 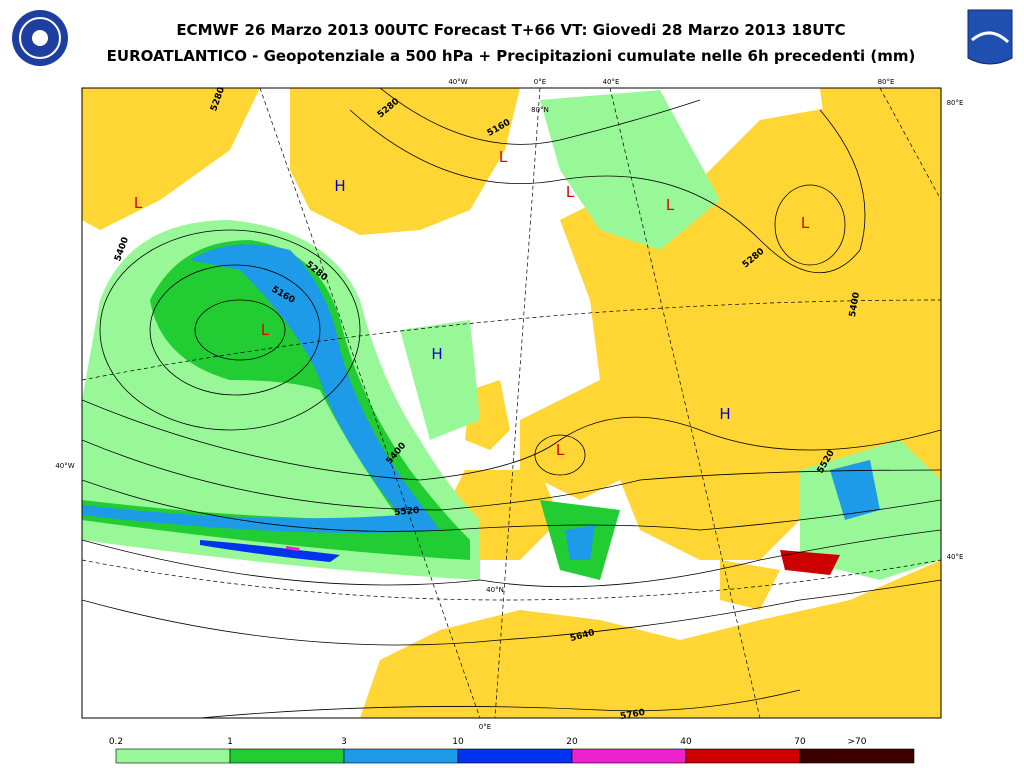 I want to click on legend: 0.2 1 3 10 20 40 70 >70, so click(x=512, y=750).